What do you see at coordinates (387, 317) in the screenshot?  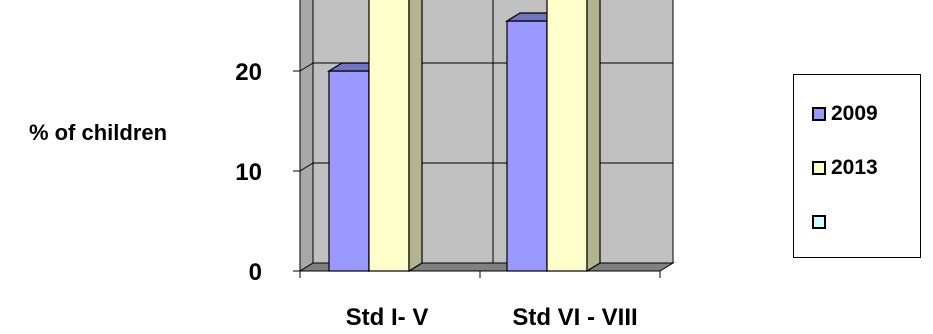 I see `x-tick-label: Std I- V` at bounding box center [387, 317].